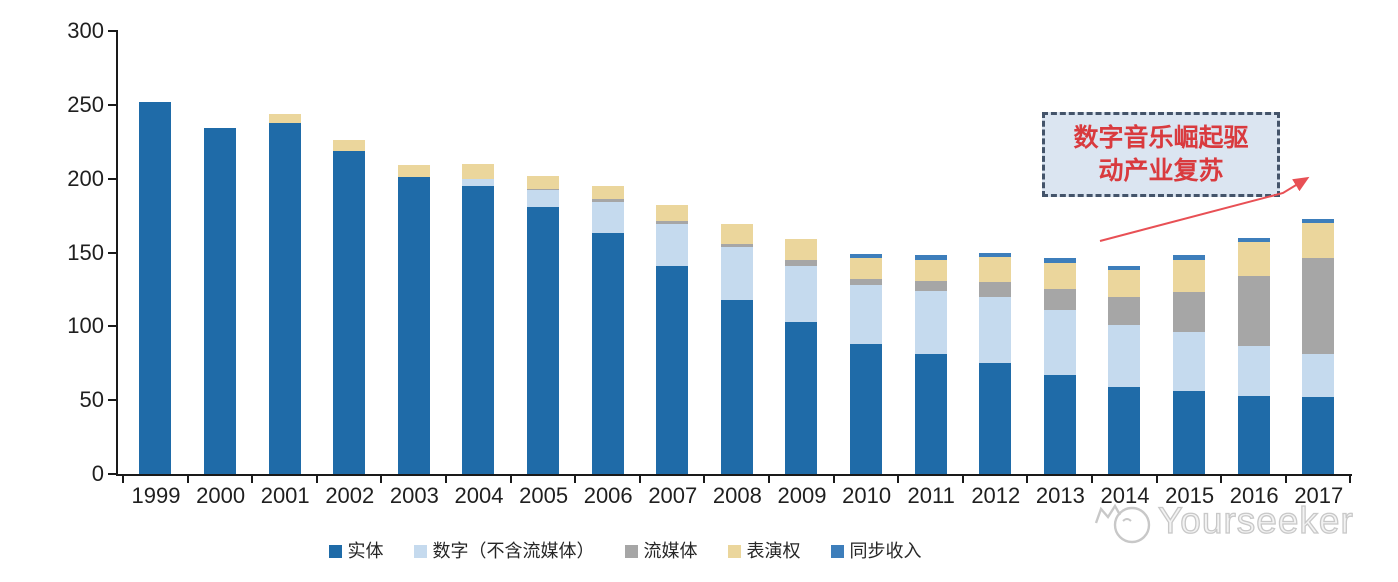 Image resolution: width=1398 pixels, height=582 pixels. I want to click on x-axis-tick-label: 2004, so click(479, 495).